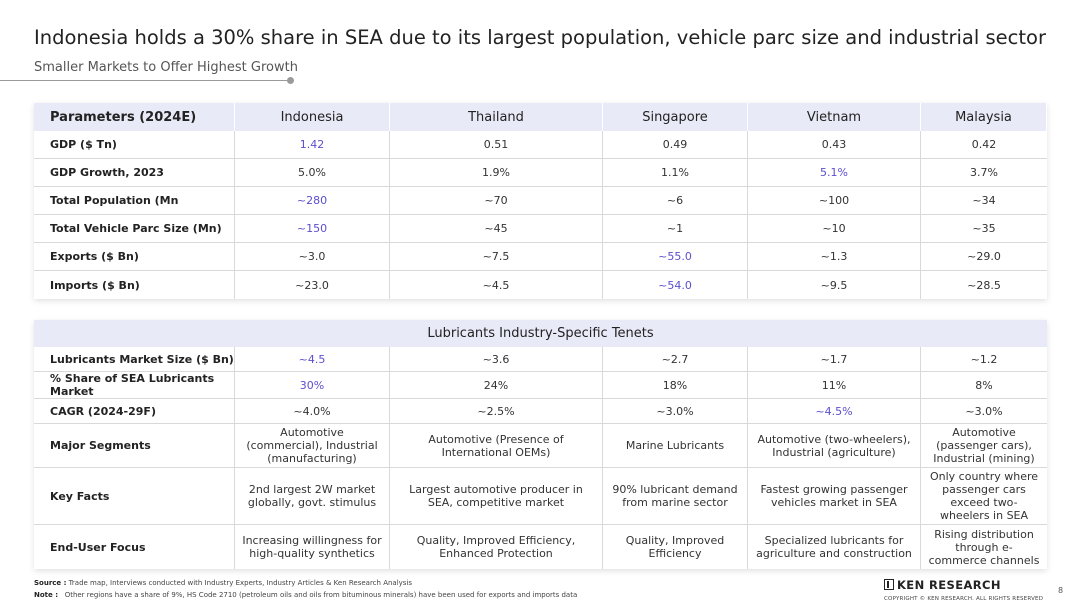 Image resolution: width=1080 pixels, height=608 pixels. Describe the element at coordinates (46, 595) in the screenshot. I see `note-label: Note :` at that location.